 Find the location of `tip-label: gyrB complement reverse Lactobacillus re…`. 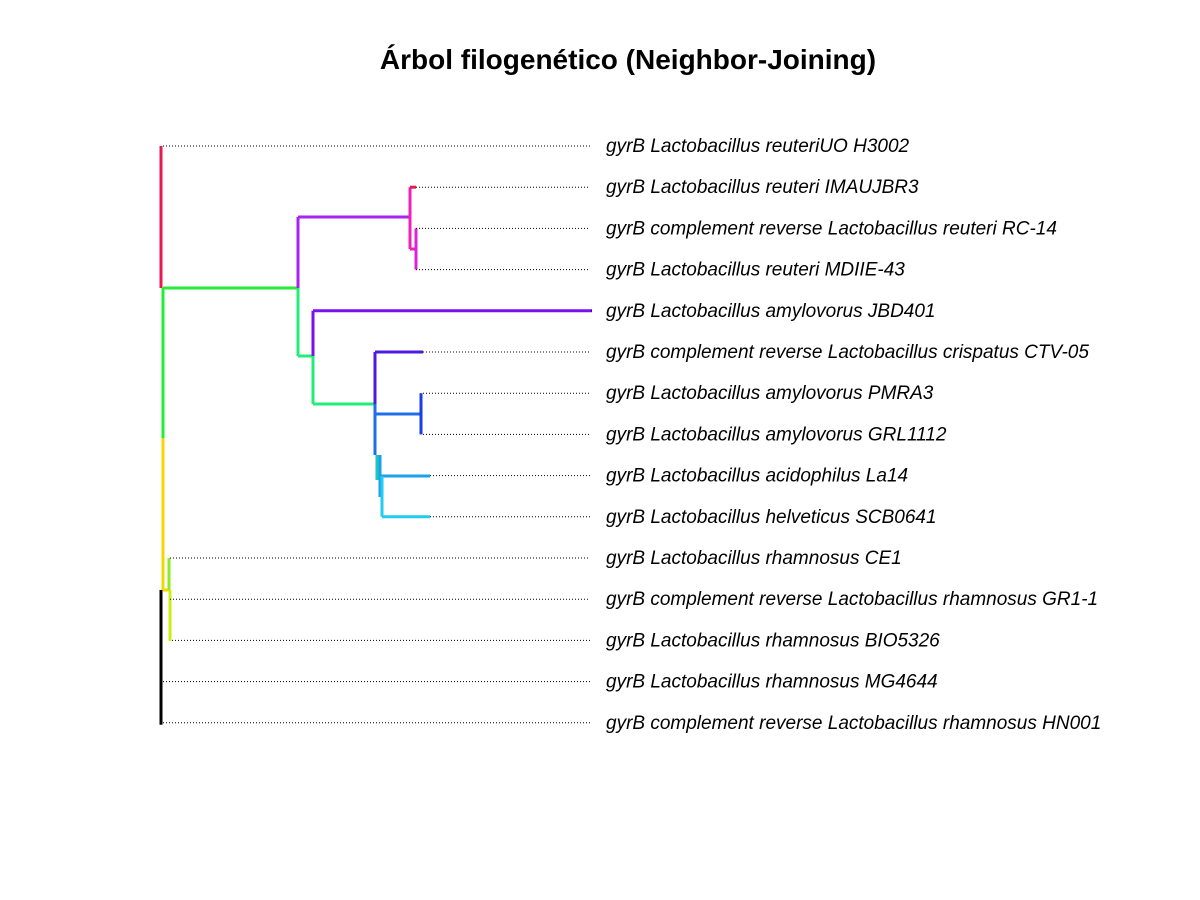

tip-label: gyrB complement reverse Lactobacillus re… is located at coordinates (831, 228).